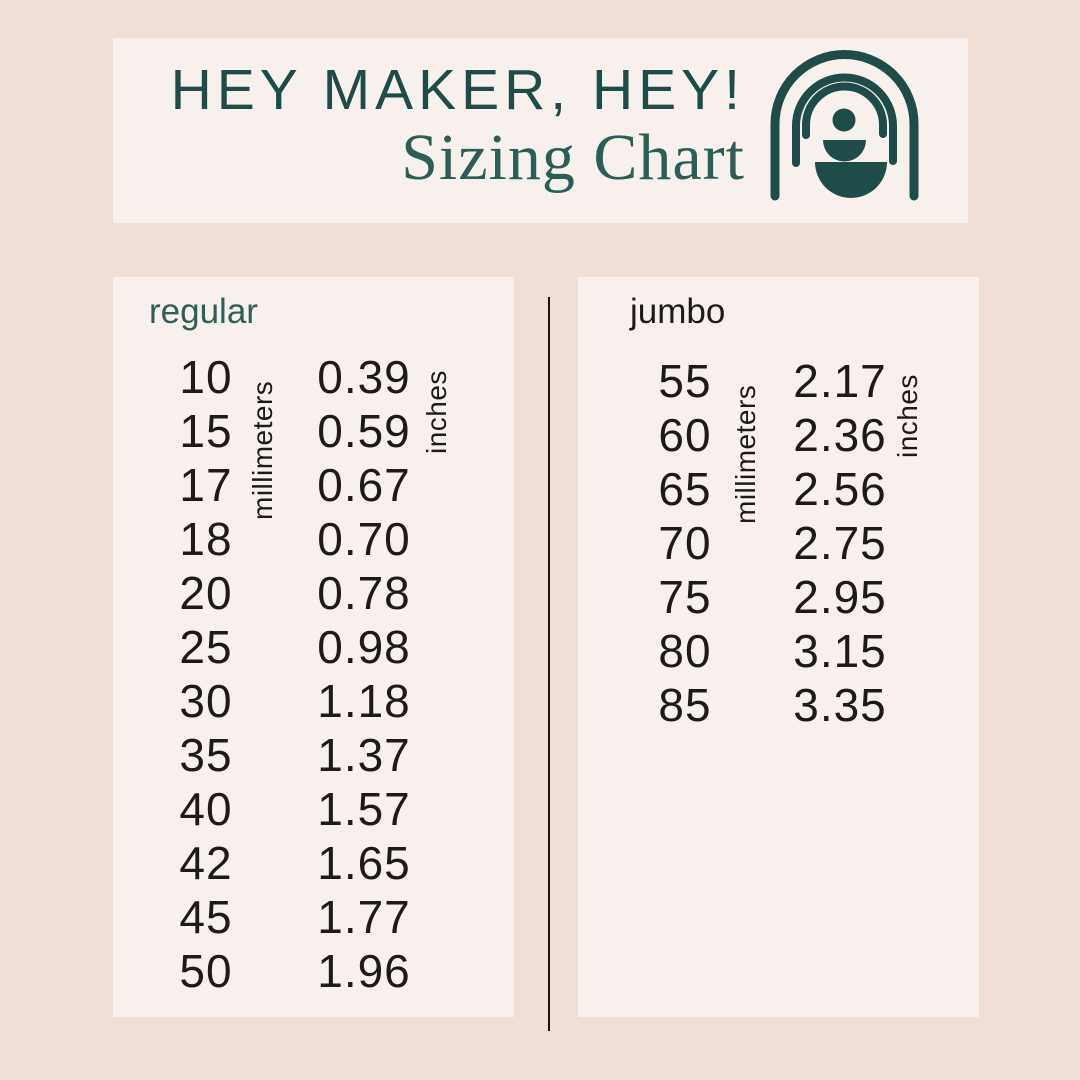 The image size is (1080, 1080). What do you see at coordinates (685, 651) in the screenshot?
I see `mm-value: 80` at bounding box center [685, 651].